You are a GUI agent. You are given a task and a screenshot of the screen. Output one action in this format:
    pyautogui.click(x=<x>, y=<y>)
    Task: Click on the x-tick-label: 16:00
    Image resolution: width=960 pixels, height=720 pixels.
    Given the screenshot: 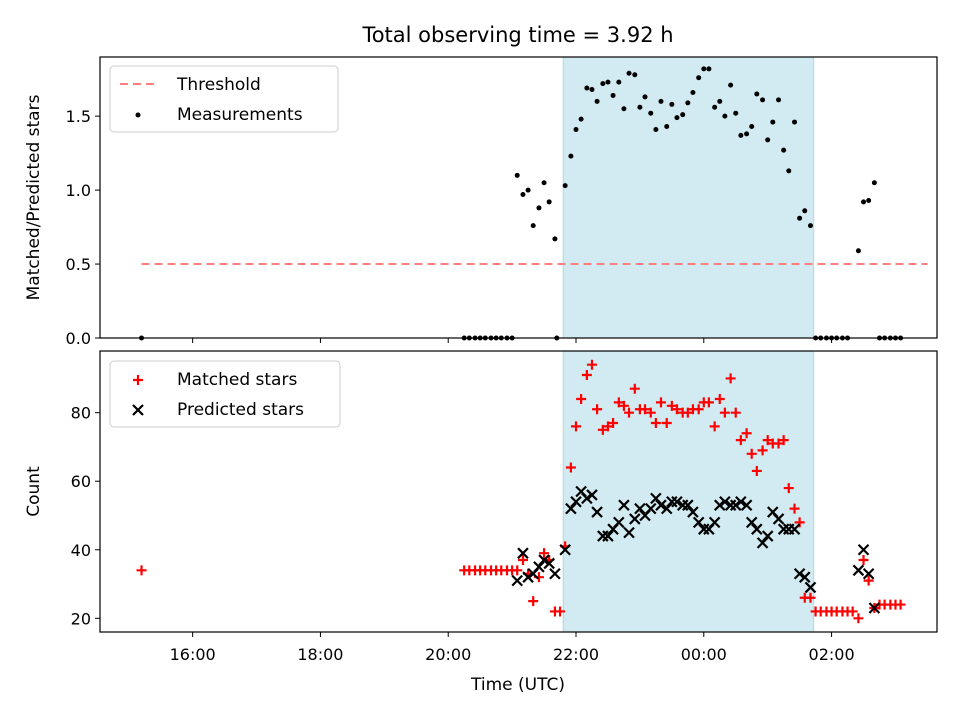 What is the action you would take?
    pyautogui.click(x=193, y=654)
    